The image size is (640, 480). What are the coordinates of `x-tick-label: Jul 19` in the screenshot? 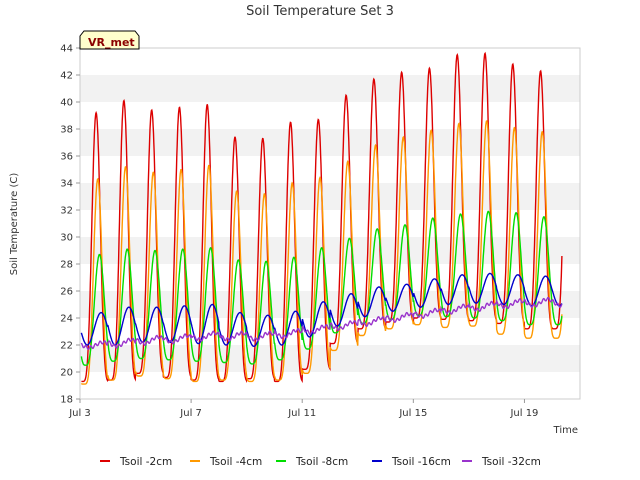 It's located at (523, 413).